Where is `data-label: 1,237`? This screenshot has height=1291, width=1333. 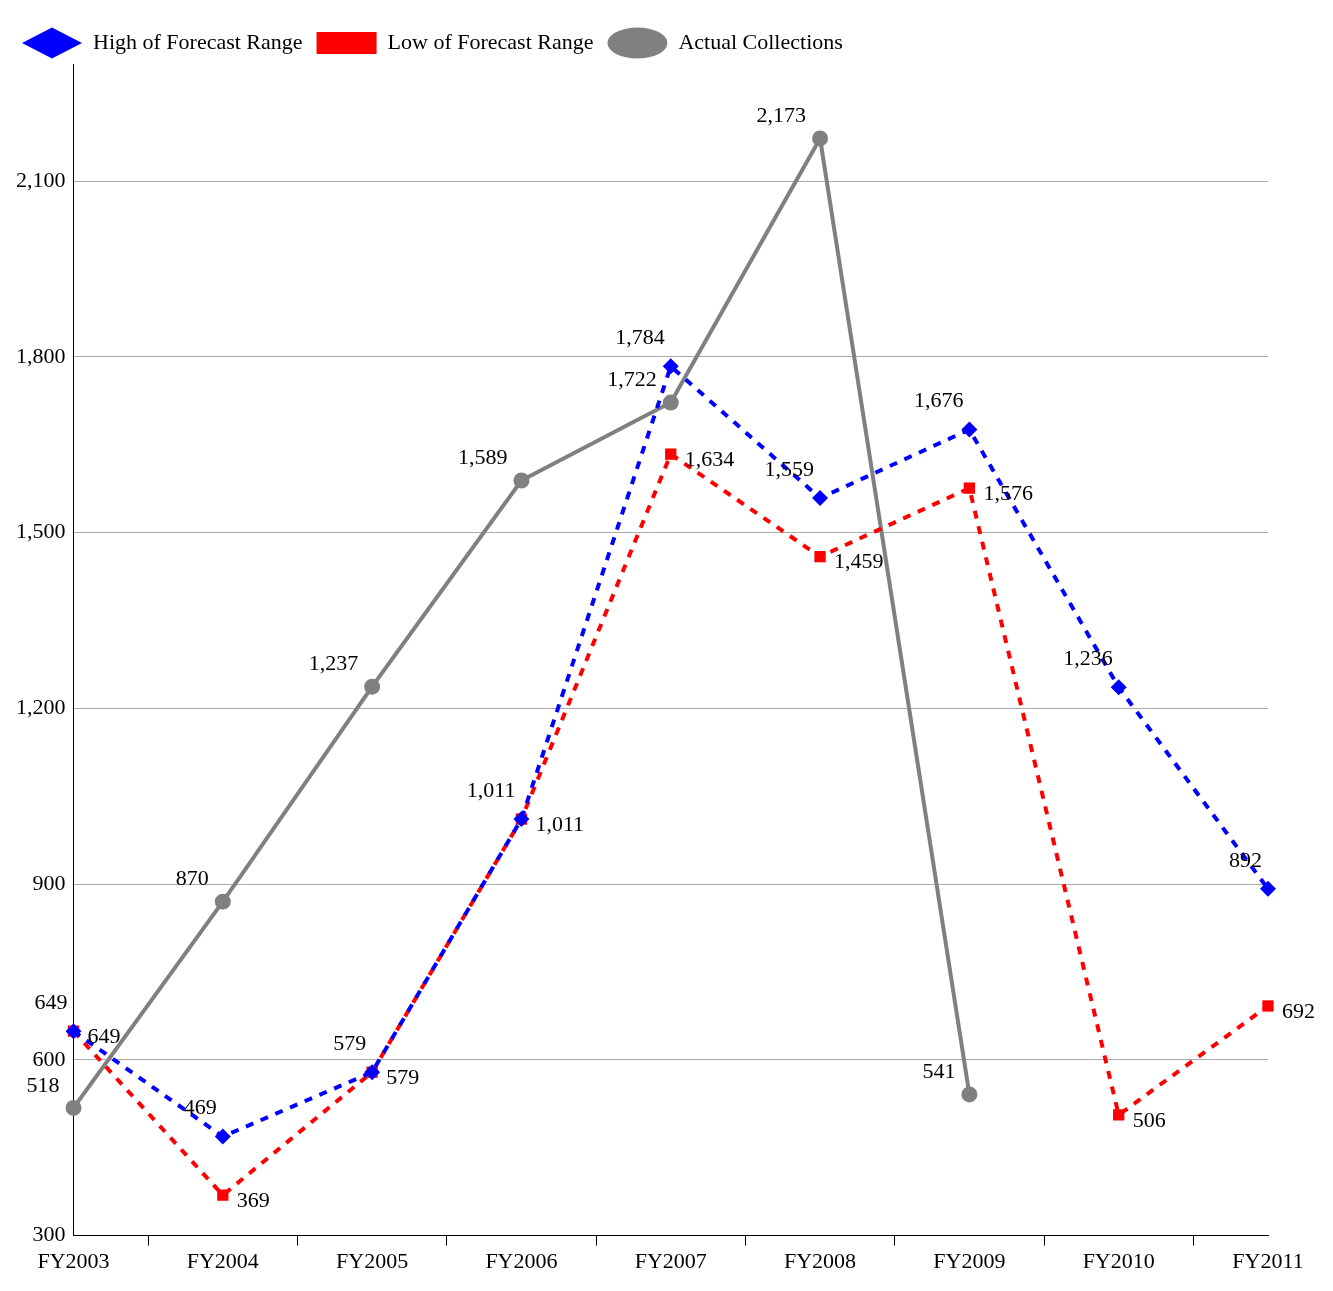 data-label: 1,237 is located at coordinates (333, 663).